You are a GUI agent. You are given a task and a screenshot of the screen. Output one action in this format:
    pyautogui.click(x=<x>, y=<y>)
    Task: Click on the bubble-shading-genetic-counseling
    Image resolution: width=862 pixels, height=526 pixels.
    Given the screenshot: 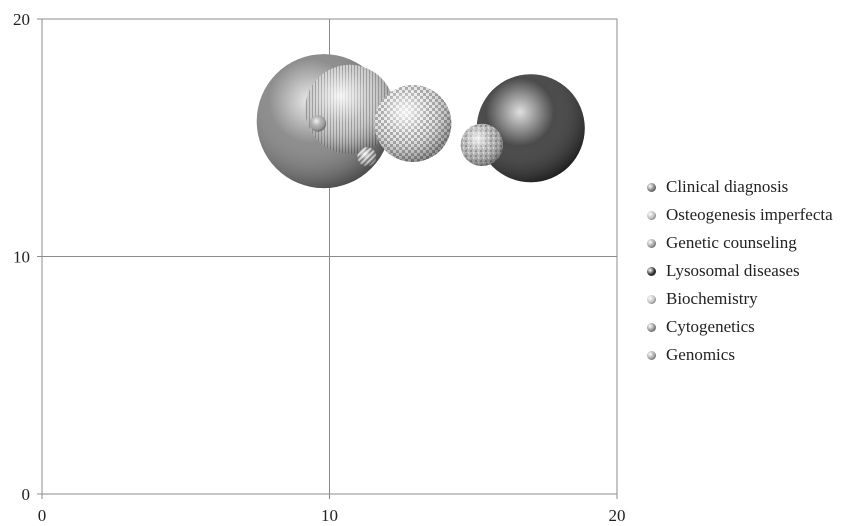 What is the action you would take?
    pyautogui.click(x=367, y=157)
    